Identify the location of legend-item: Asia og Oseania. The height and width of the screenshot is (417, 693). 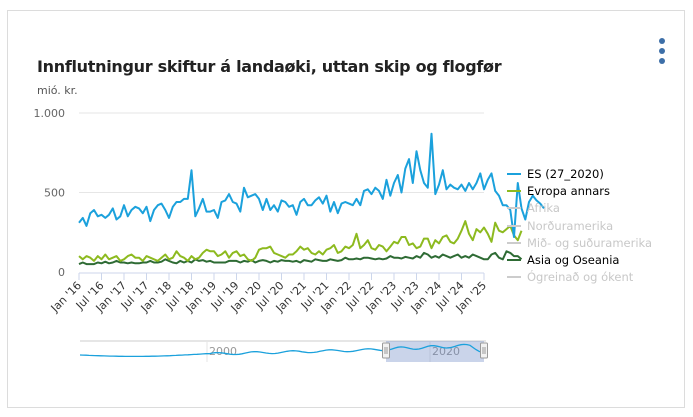
(579, 259).